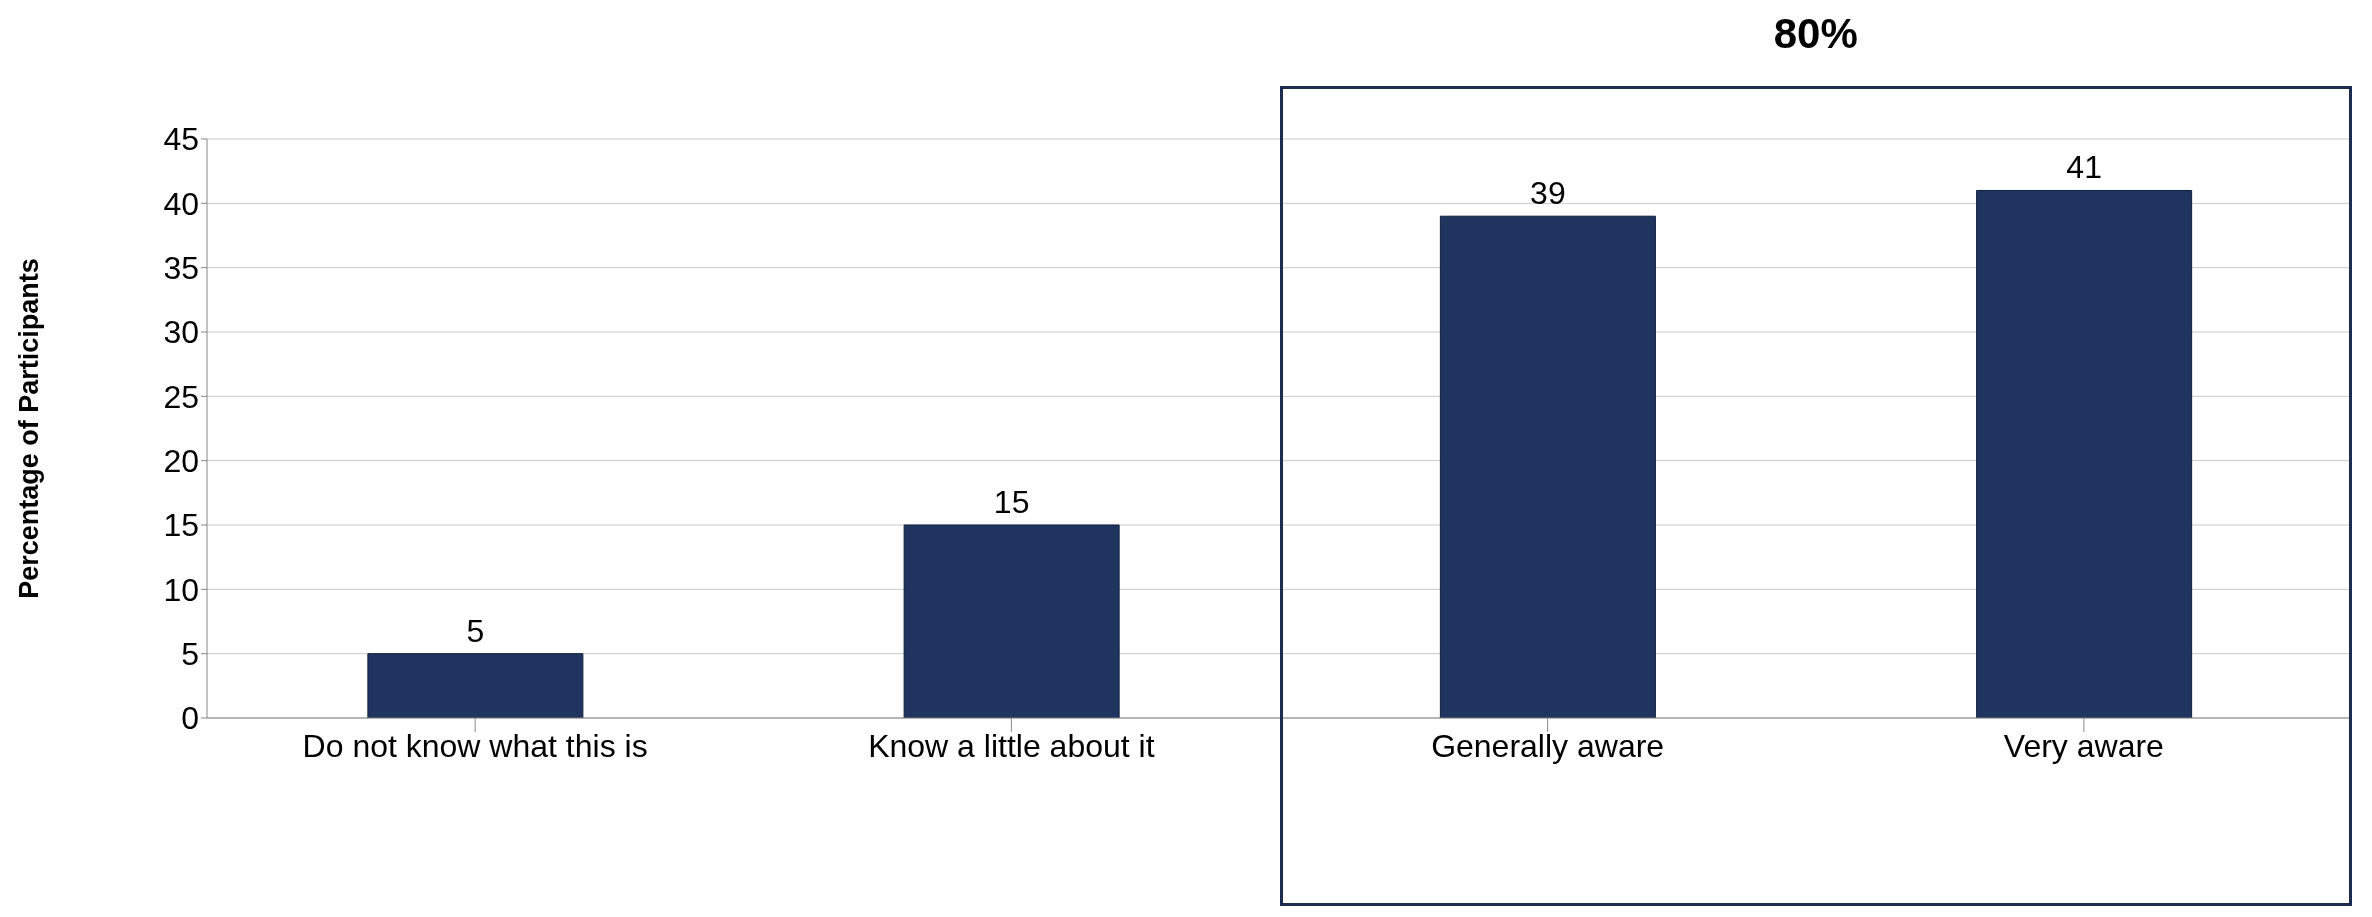 This screenshot has height=917, width=2372. I want to click on data-label: 15, so click(1011, 502).